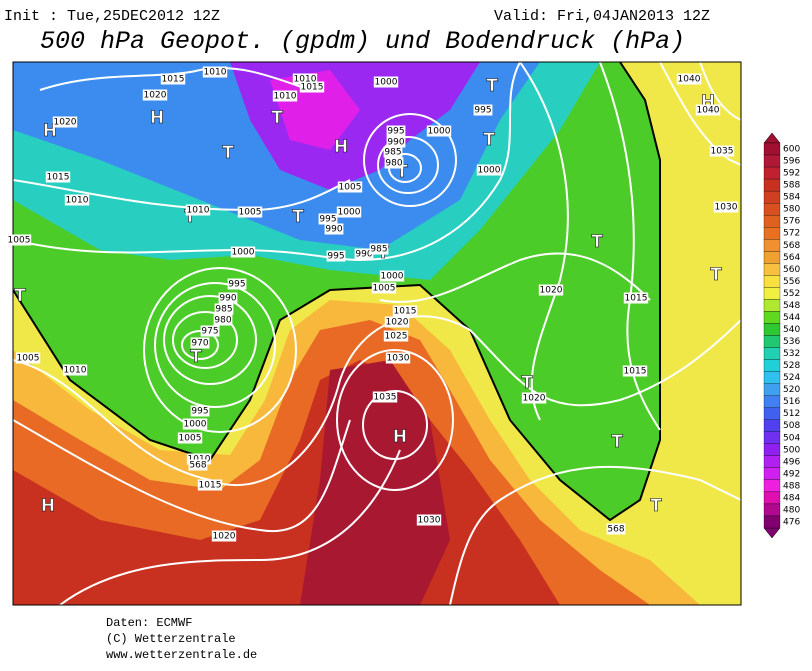 Image resolution: width=812 pixels, height=671 pixels. What do you see at coordinates (791, 378) in the screenshot?
I see `colorbar-label: 524` at bounding box center [791, 378].